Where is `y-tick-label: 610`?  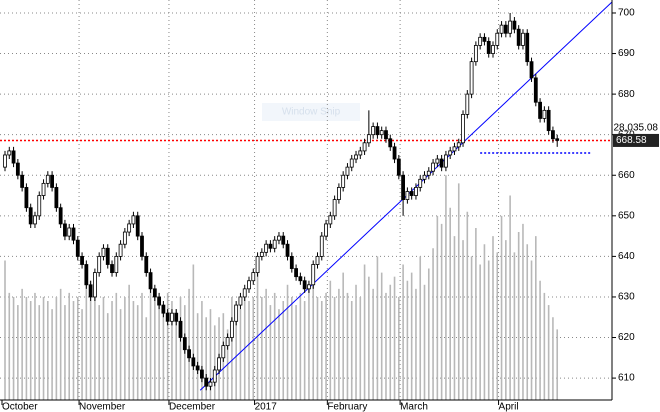
y-tick-label: 610 is located at coordinates (626, 378).